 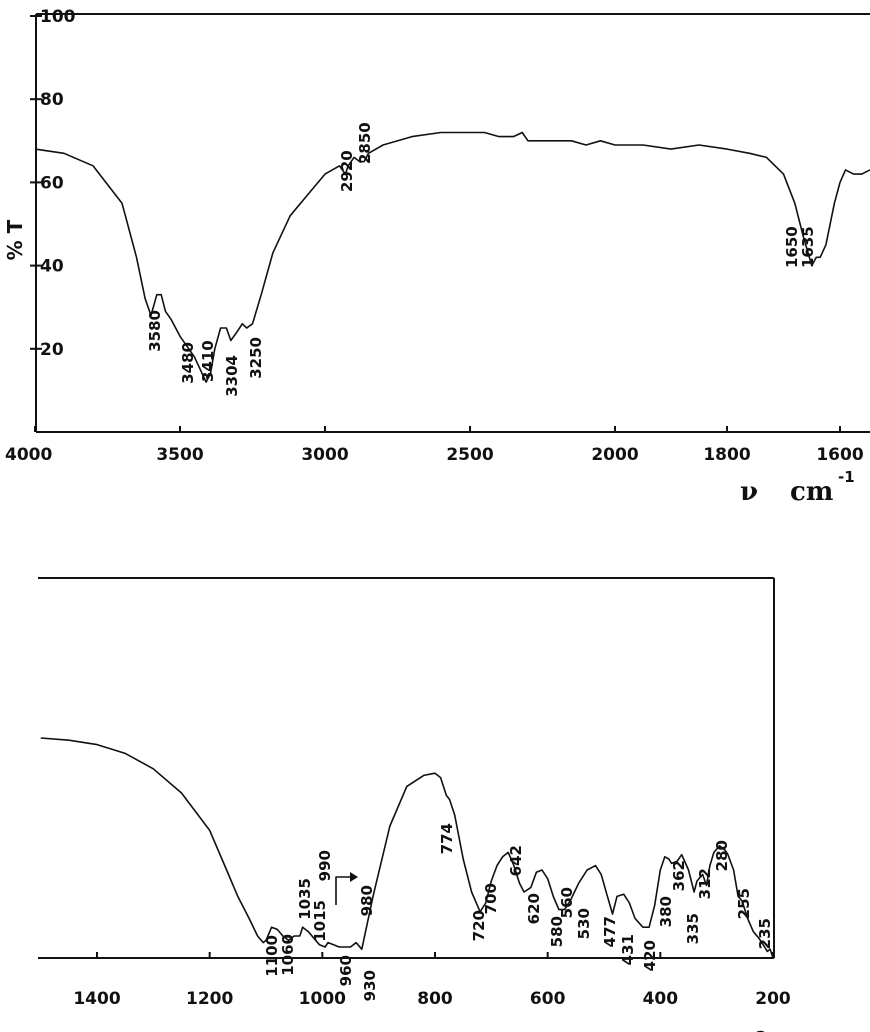 I want to click on peak-label: 960, so click(x=346, y=970).